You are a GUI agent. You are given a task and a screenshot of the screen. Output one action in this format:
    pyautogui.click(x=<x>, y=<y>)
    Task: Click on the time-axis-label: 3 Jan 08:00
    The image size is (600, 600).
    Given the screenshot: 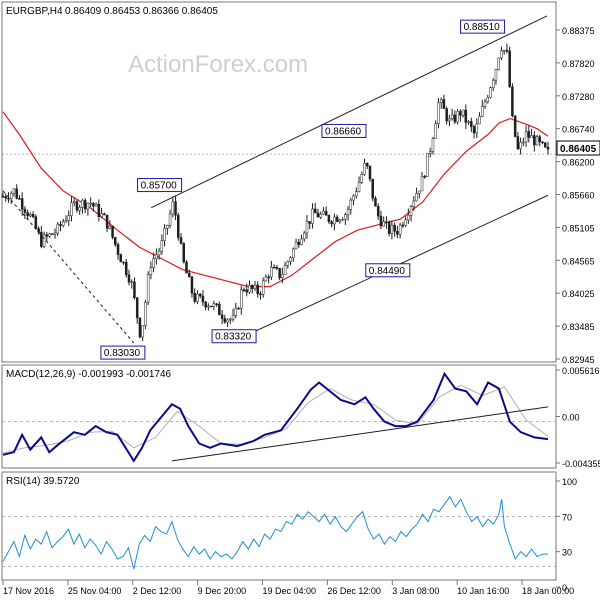 What is the action you would take?
    pyautogui.click(x=415, y=591)
    